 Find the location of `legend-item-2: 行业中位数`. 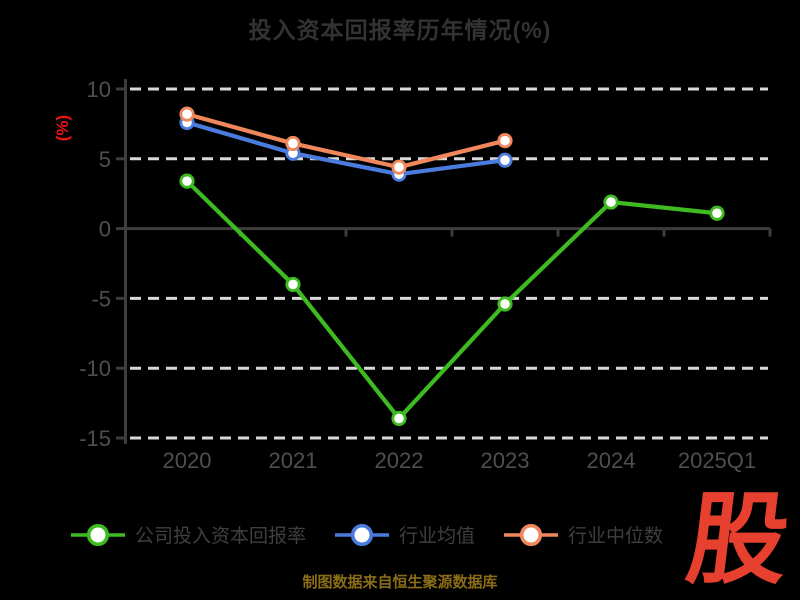

legend-item-2: 行业中位数 is located at coordinates (583, 534).